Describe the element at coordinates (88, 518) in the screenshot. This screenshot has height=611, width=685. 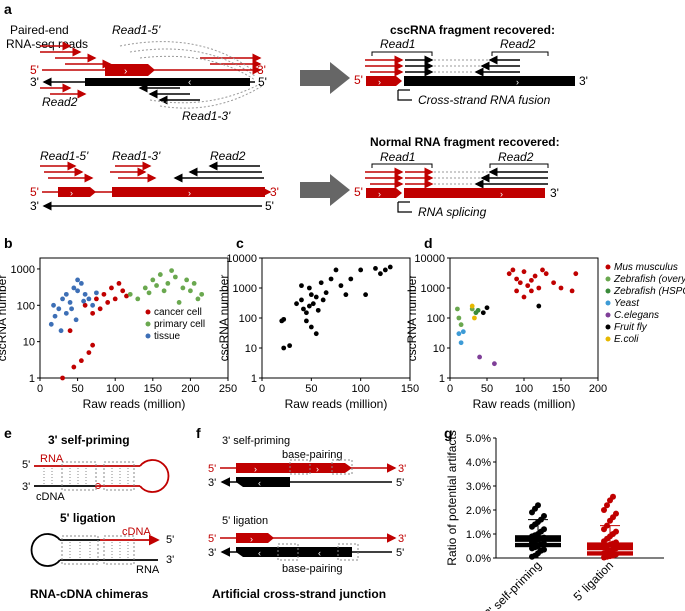
I see `e-ligation-title: 5' ligation` at that location.